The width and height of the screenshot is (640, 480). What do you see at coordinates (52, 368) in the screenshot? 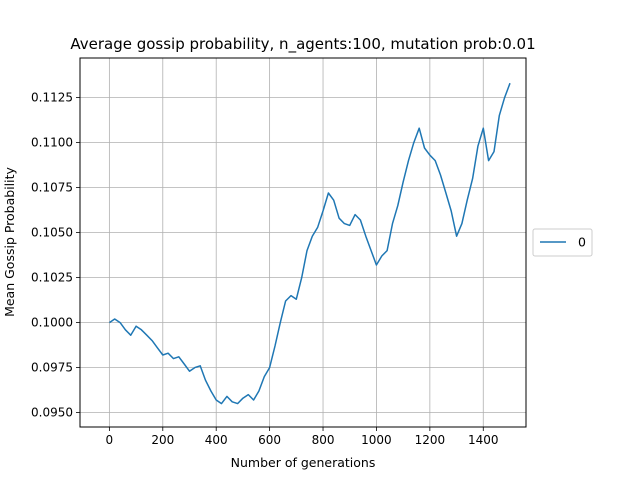
I see `y-tick-label: 0.0975` at bounding box center [52, 368].